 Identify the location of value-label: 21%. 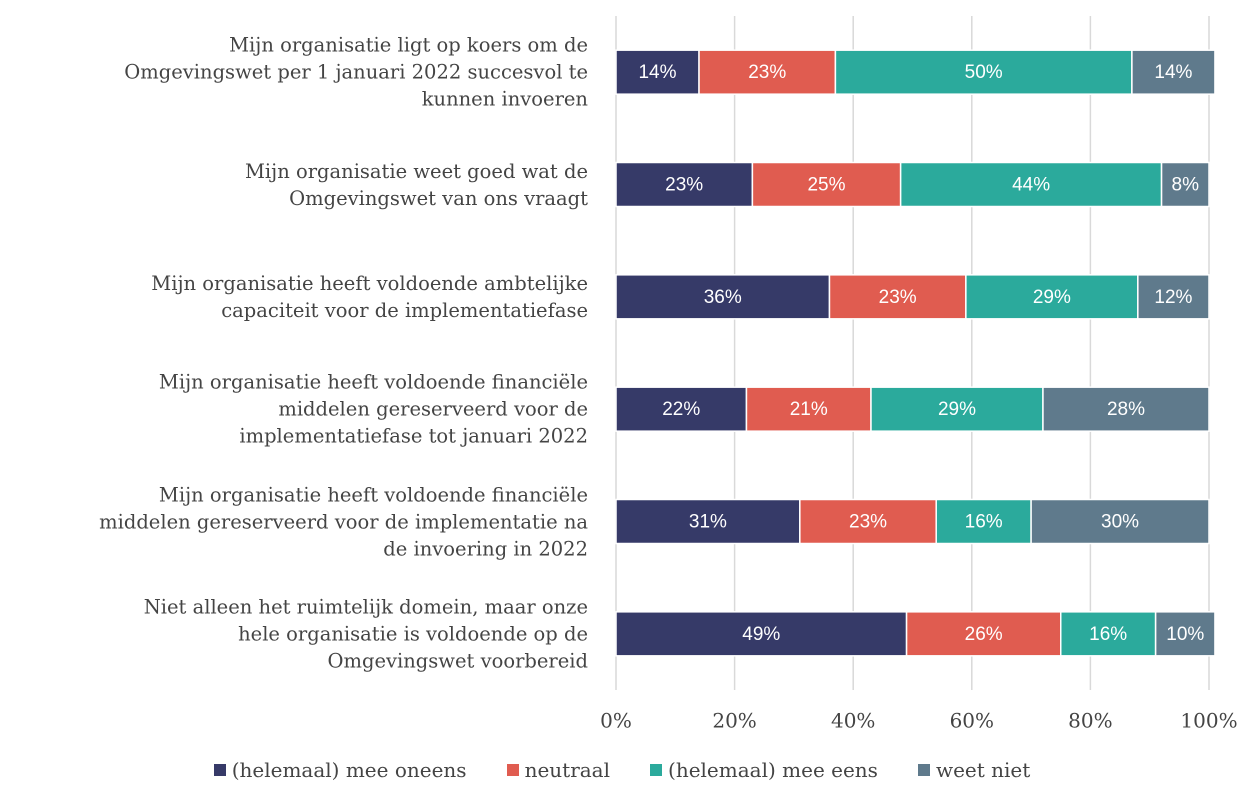
(809, 409).